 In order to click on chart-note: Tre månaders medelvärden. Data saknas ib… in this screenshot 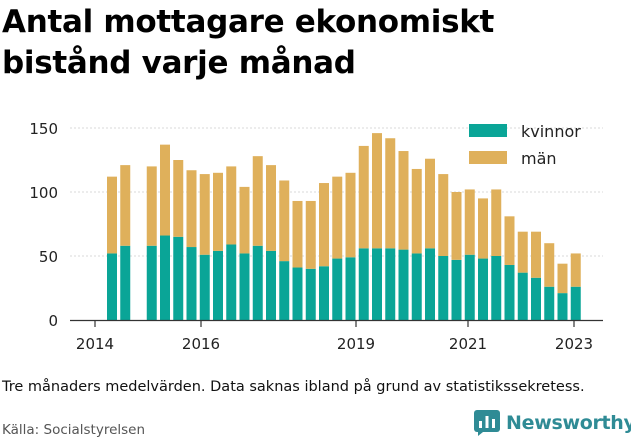, I will do `click(293, 387)`.